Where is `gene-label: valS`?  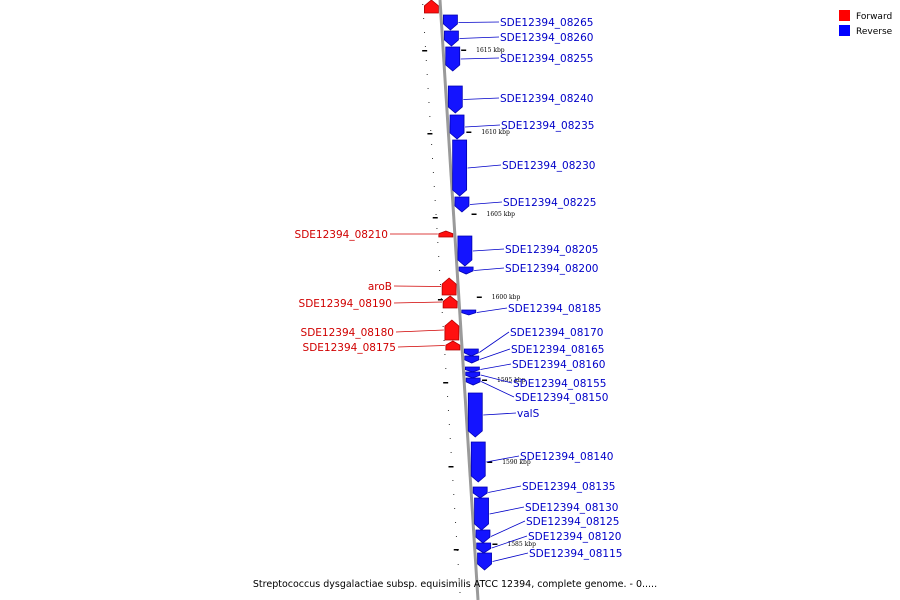
gene-label: valS is located at coordinates (528, 414).